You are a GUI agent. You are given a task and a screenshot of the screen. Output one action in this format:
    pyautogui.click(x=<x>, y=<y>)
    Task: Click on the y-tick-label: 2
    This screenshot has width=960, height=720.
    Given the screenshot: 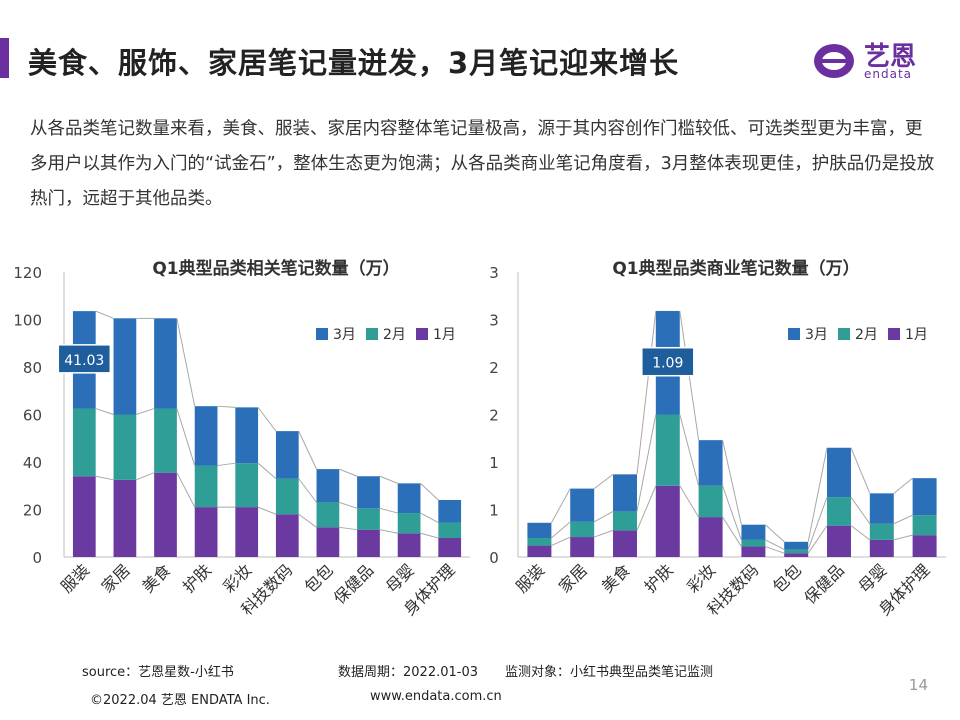 What is the action you would take?
    pyautogui.click(x=494, y=416)
    